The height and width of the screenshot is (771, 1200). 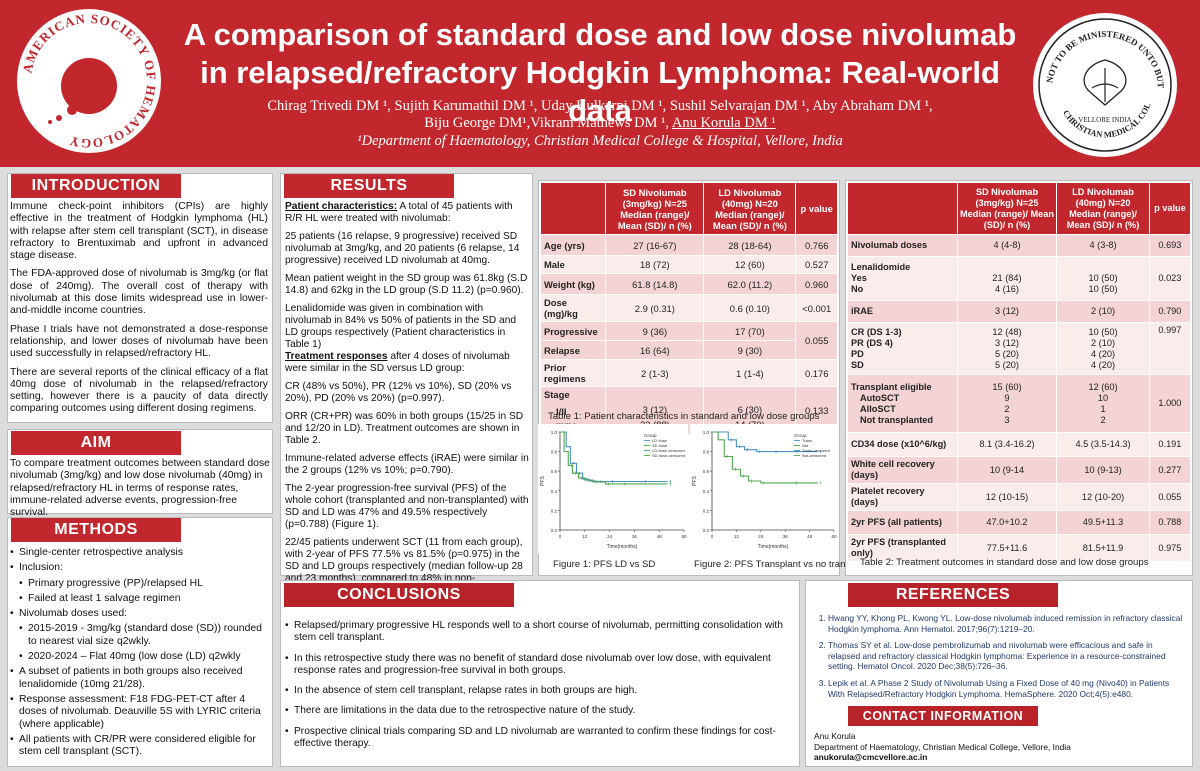 I want to click on y-tick-label: 0.6, so click(x=554, y=471).